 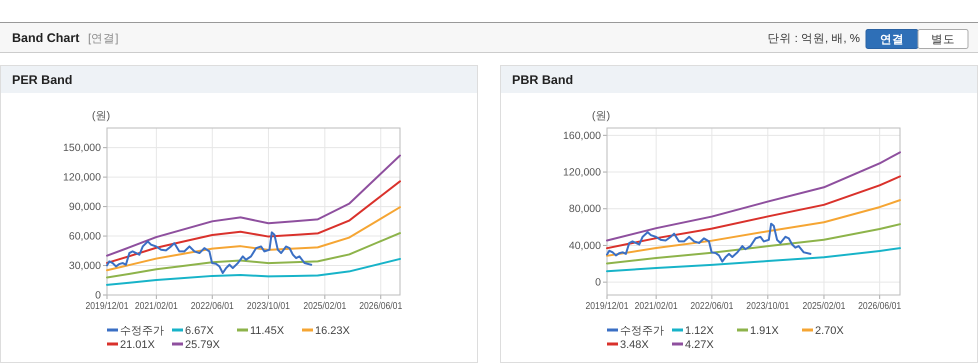 I want to click on text: Band Chart, so click(x=46, y=38).